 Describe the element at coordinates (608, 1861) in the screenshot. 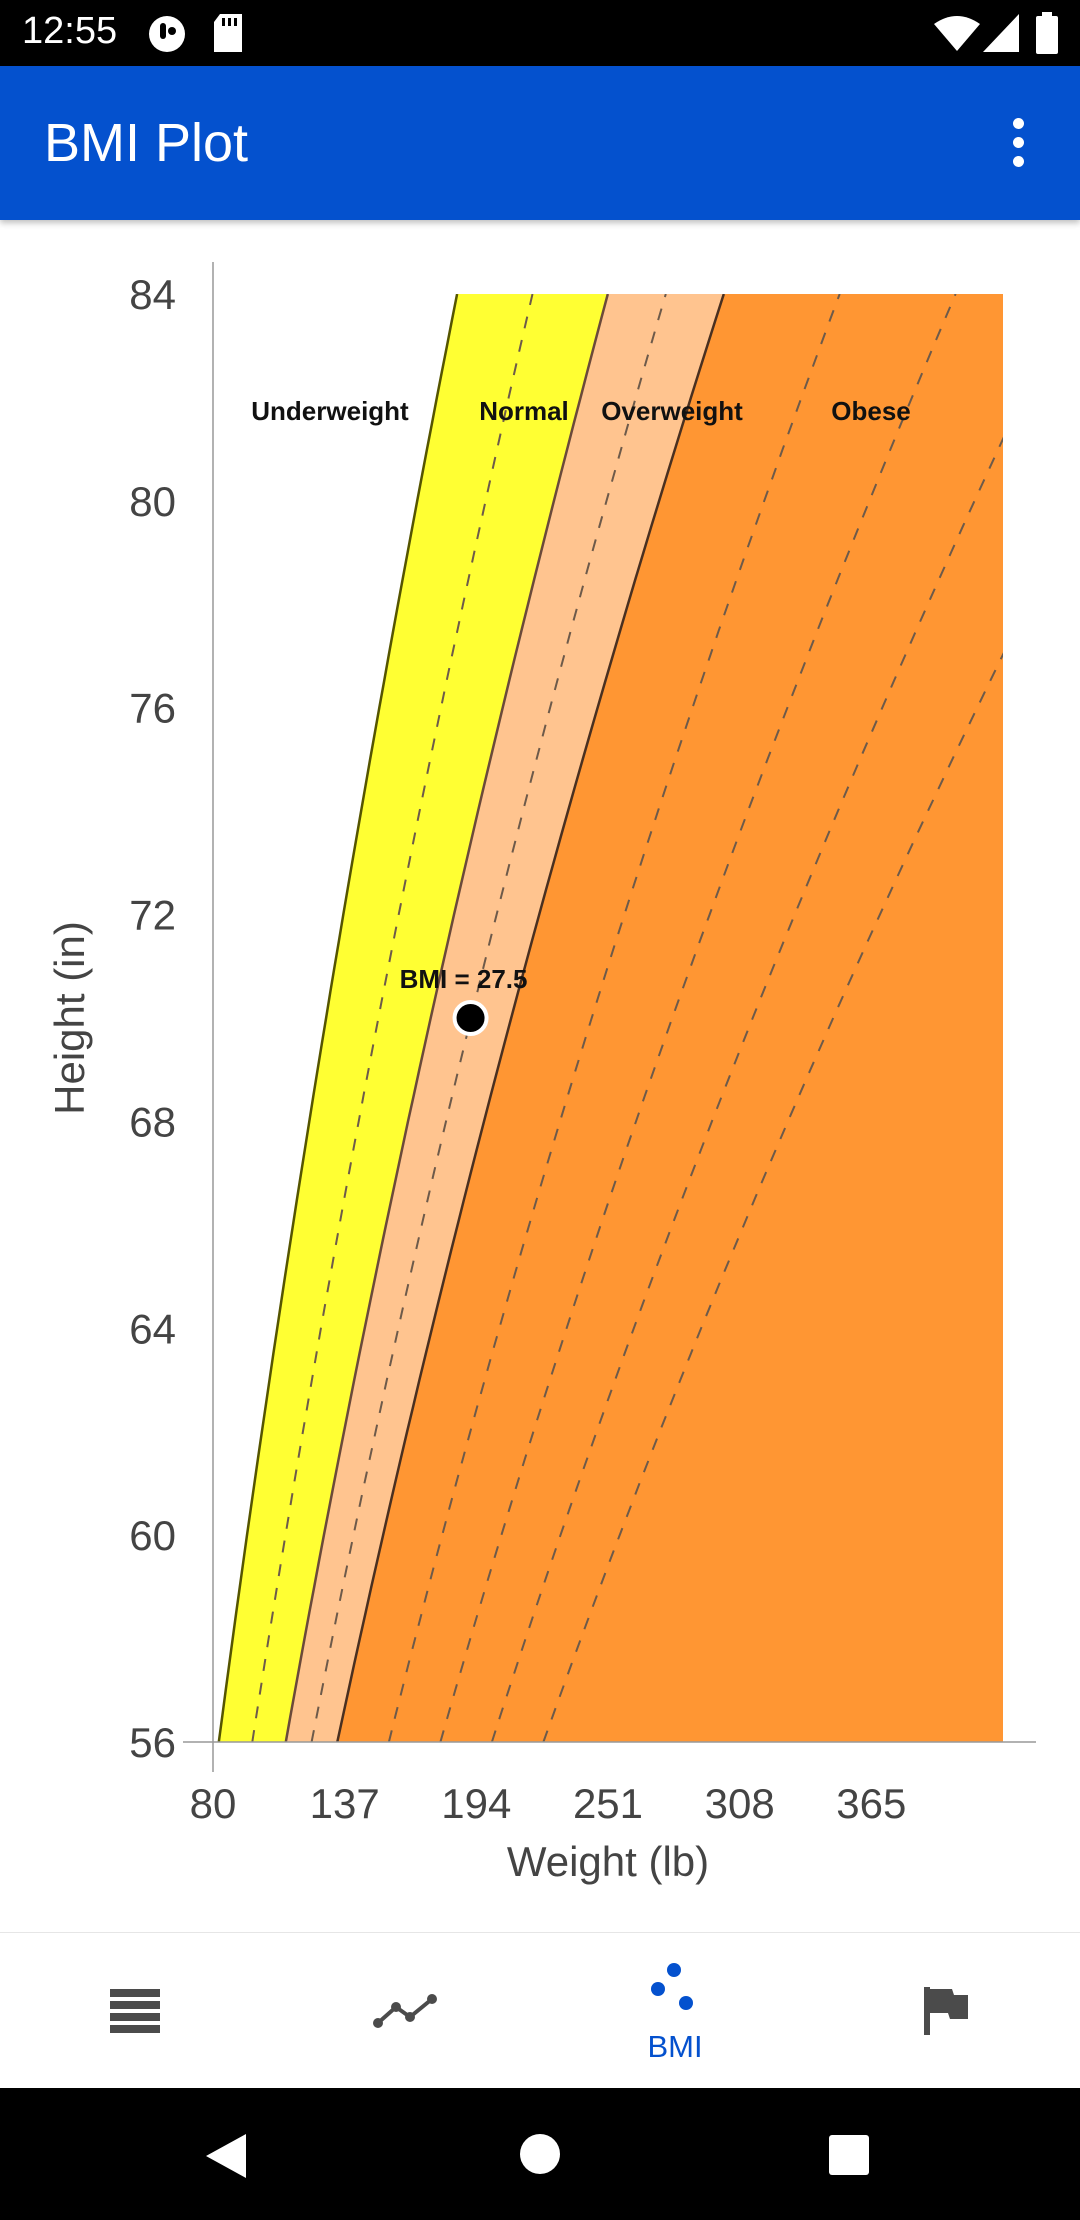

I see `x-axis-label: Weight (lb)` at that location.